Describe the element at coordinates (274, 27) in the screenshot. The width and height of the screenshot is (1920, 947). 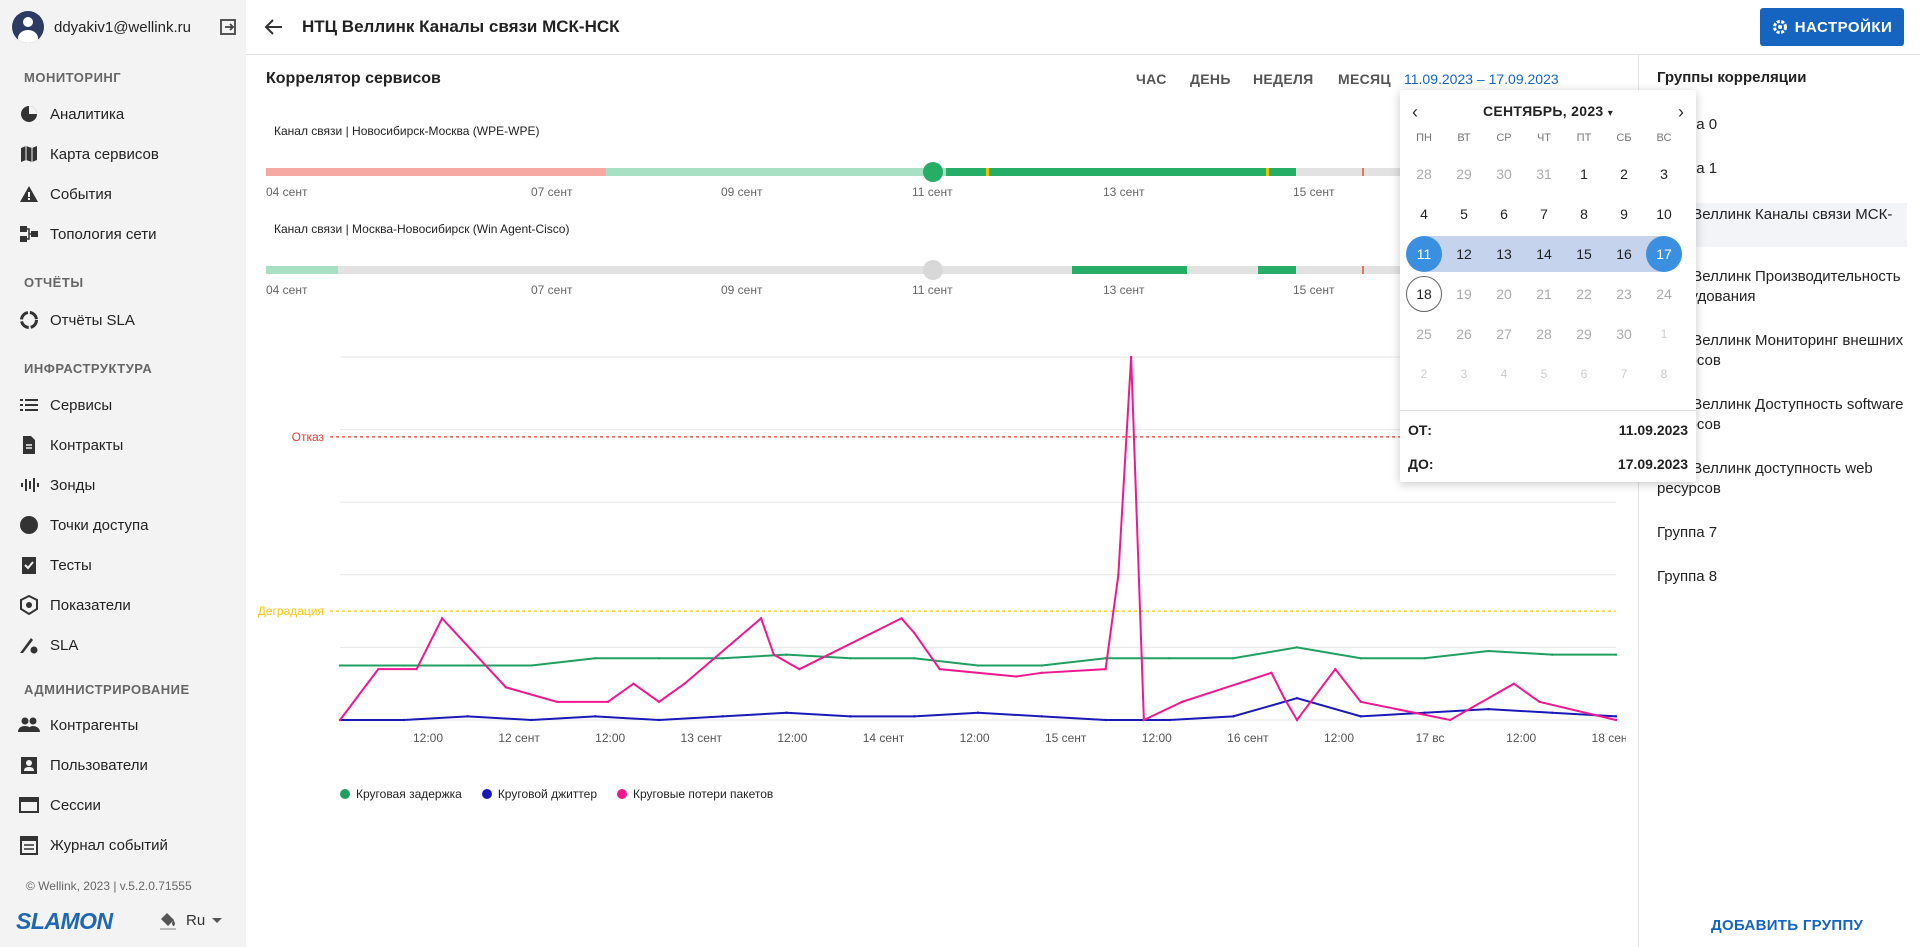
I see `back-arrow-icon` at that location.